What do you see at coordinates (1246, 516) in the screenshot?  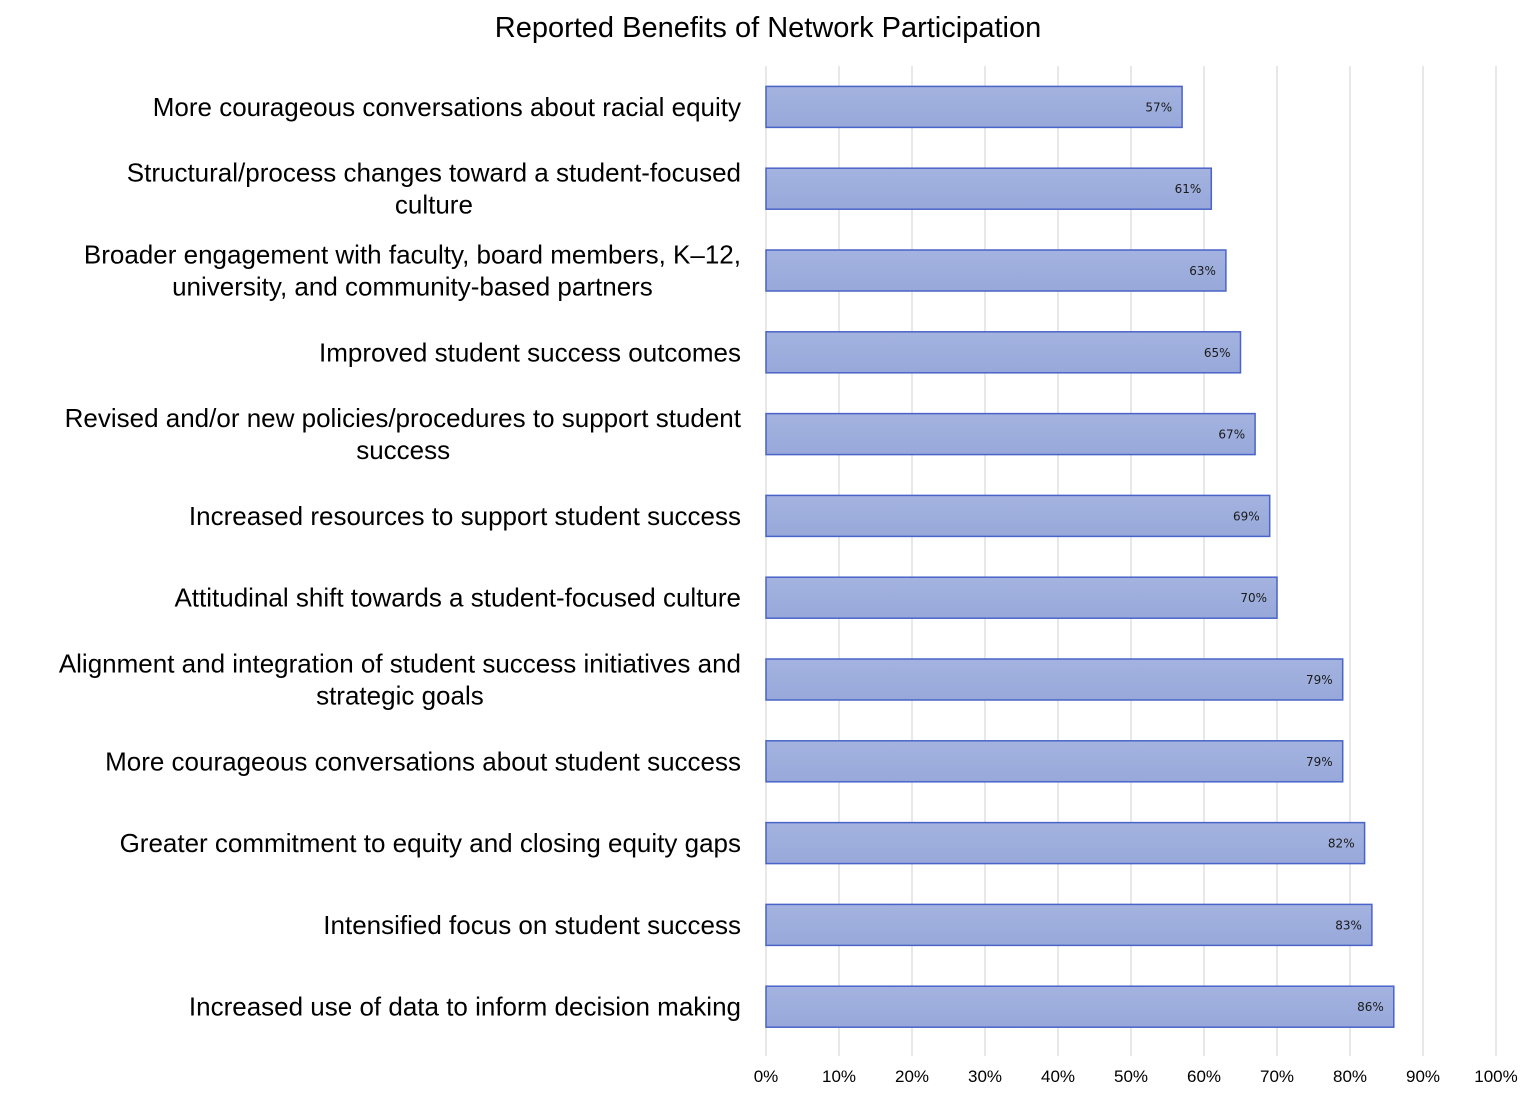 I see `data-label: 69%` at bounding box center [1246, 516].